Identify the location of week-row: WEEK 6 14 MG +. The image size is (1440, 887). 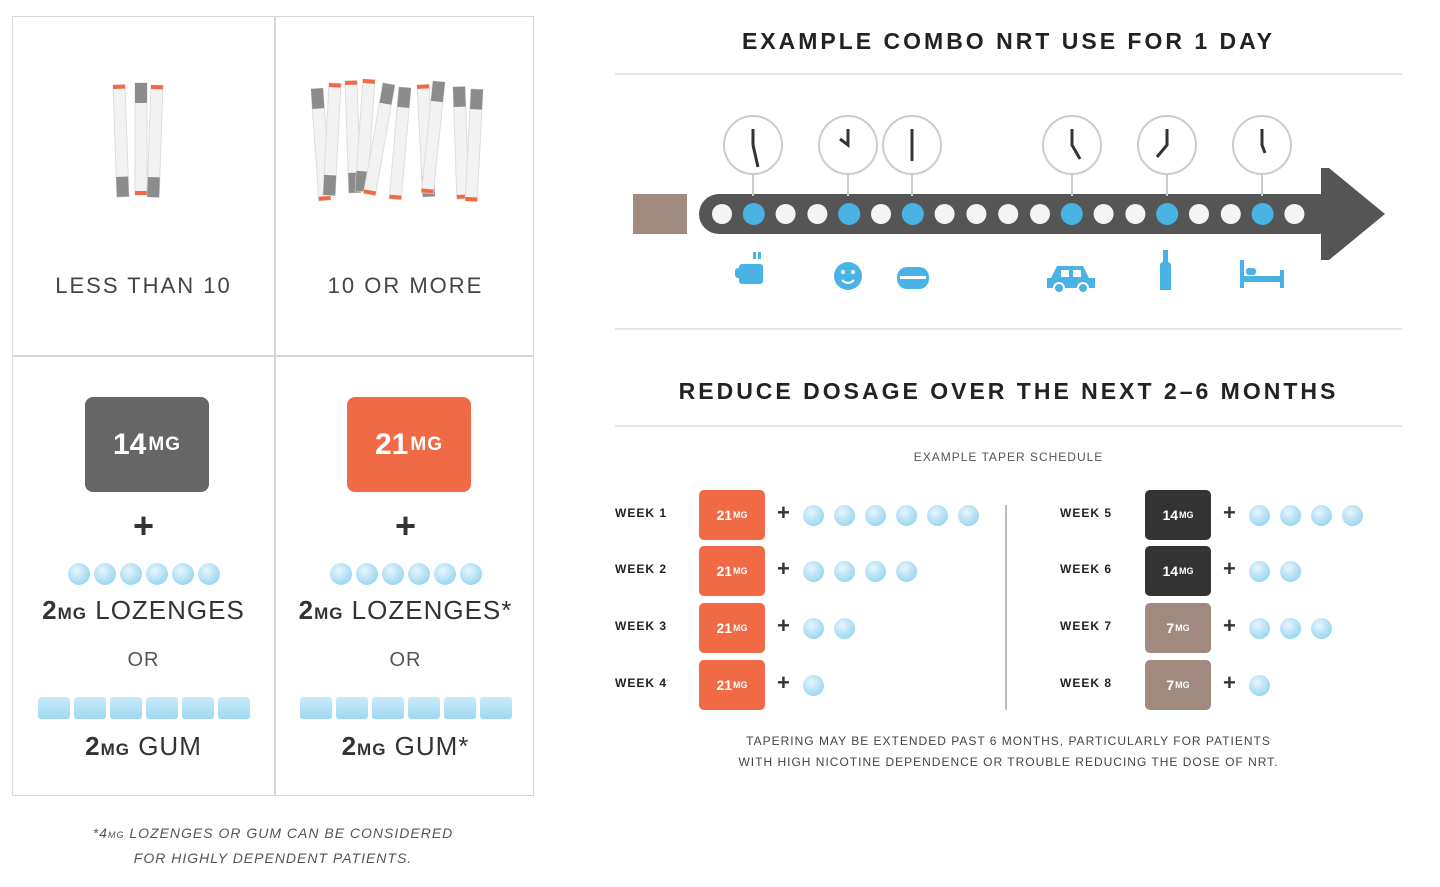
(1240, 571).